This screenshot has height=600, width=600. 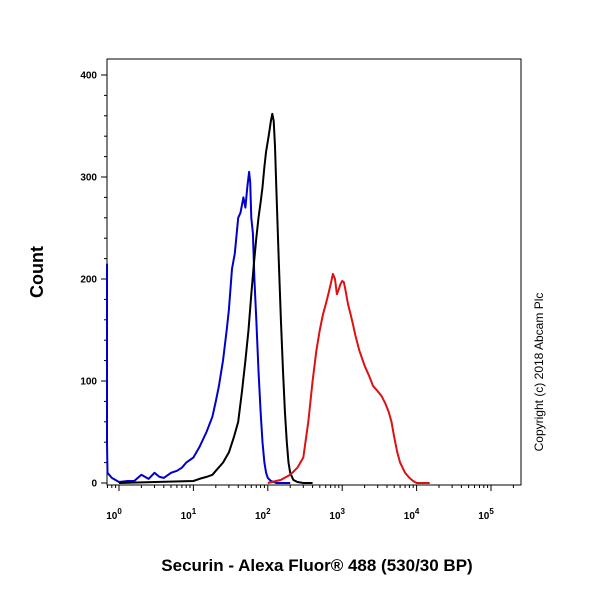 I want to click on y-tick-label: 400, so click(x=88, y=76).